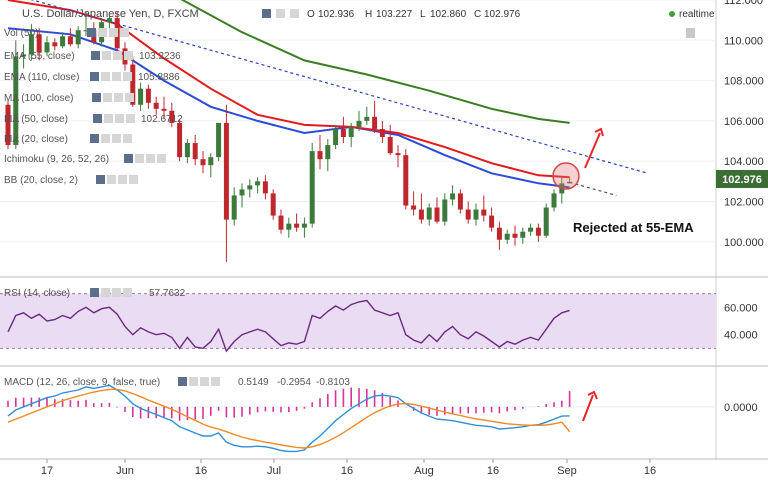 This screenshot has height=482, width=768. I want to click on ema-110-line, so click(375, 62).